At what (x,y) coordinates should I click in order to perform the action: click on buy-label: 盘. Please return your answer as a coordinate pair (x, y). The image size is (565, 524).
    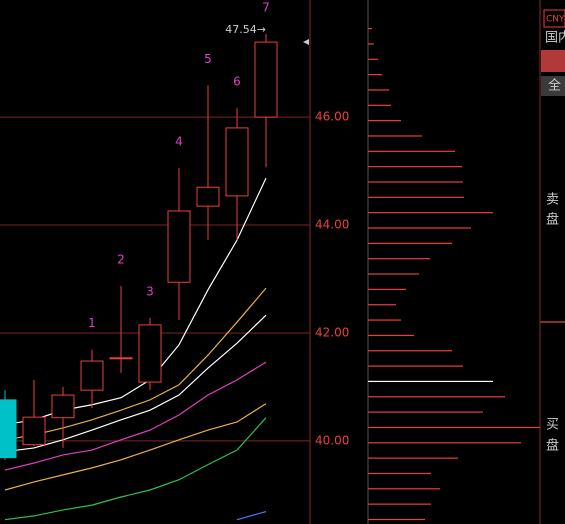
    Looking at the image, I should click on (552, 446).